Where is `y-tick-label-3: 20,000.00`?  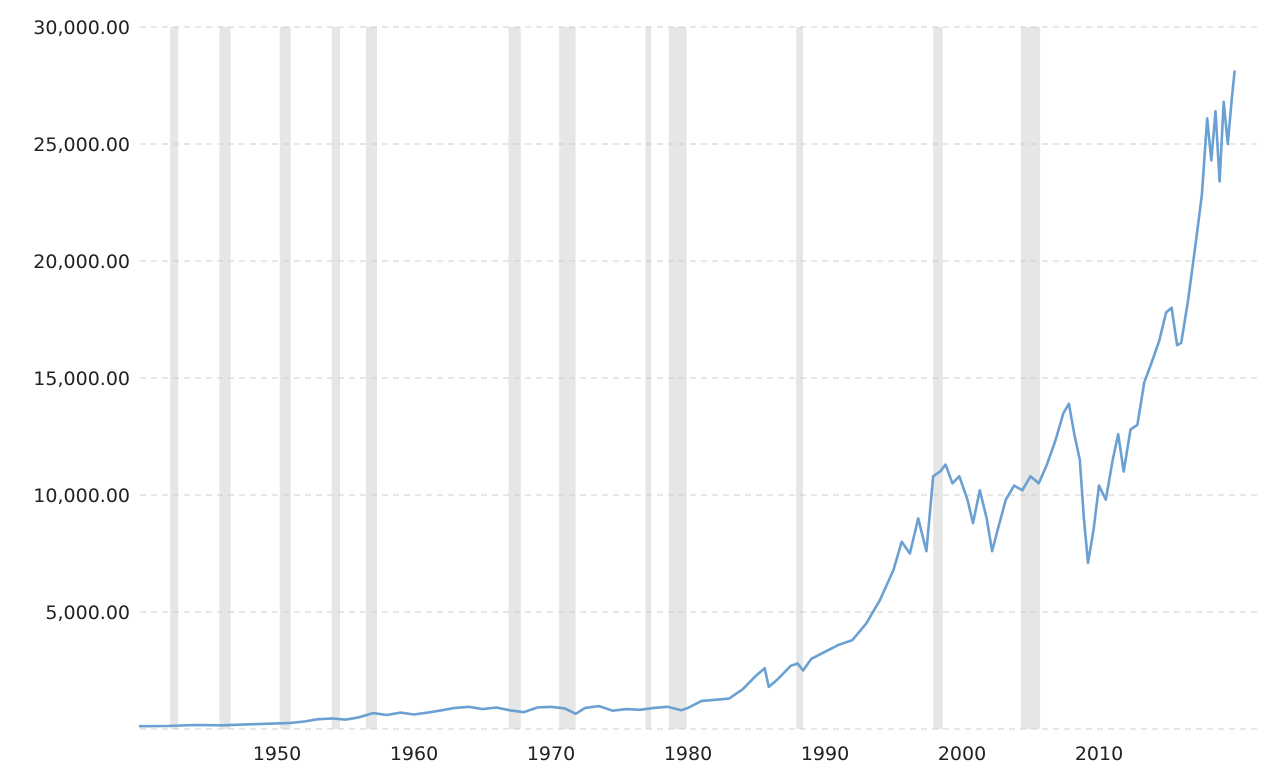
y-tick-label-3: 20,000.00 is located at coordinates (81, 262).